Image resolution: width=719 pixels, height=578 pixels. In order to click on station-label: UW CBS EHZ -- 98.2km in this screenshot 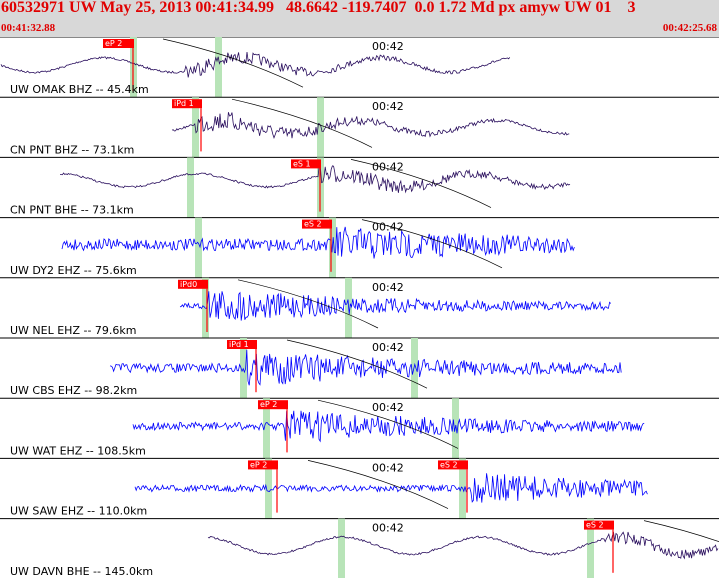, I will do `click(73, 390)`.